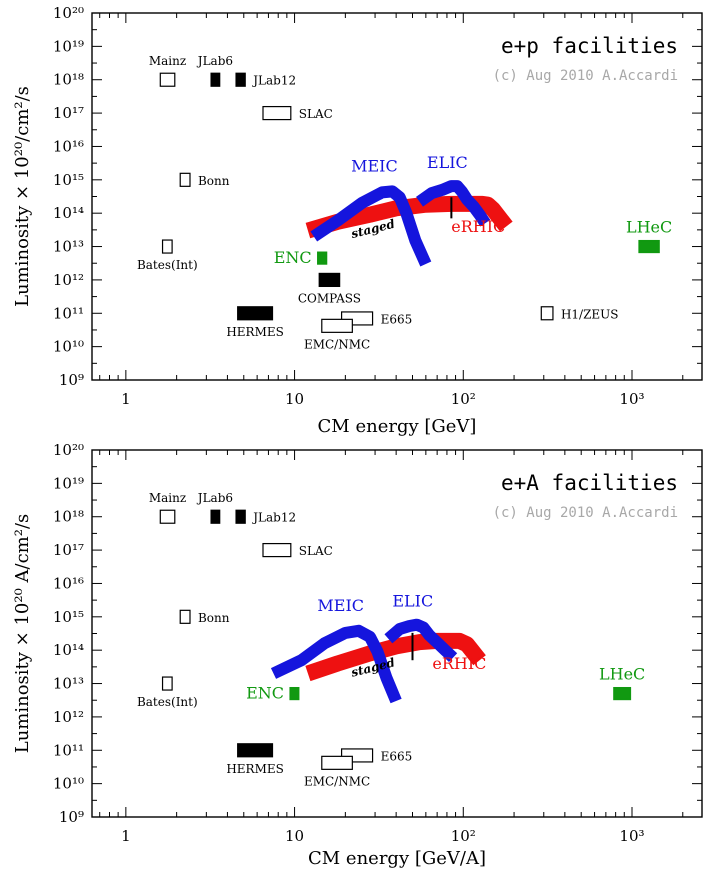 This screenshot has height=875, width=718. What do you see at coordinates (329, 280) in the screenshot?
I see `compass-box` at bounding box center [329, 280].